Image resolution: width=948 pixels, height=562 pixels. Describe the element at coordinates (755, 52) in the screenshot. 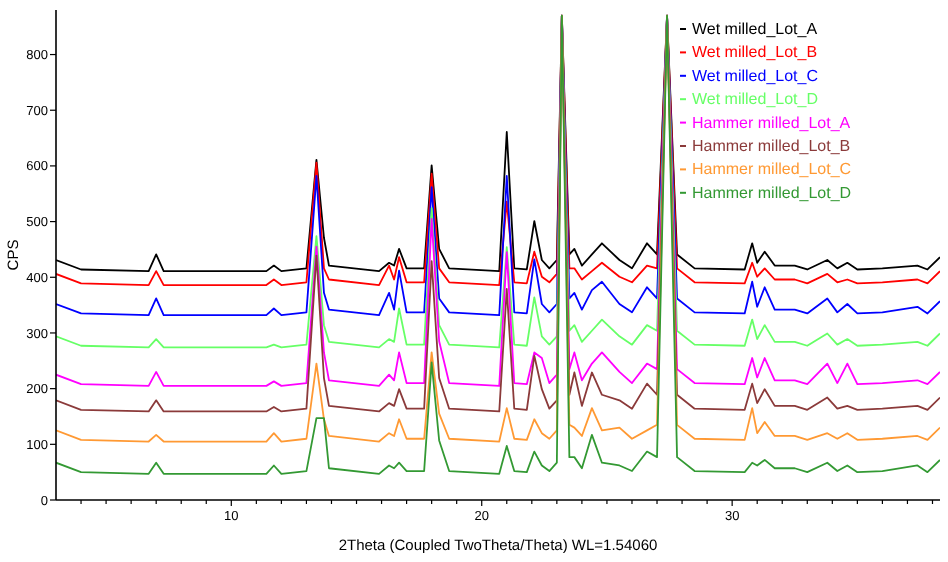

I see `legend-label: Wet milled_Lot_B` at that location.